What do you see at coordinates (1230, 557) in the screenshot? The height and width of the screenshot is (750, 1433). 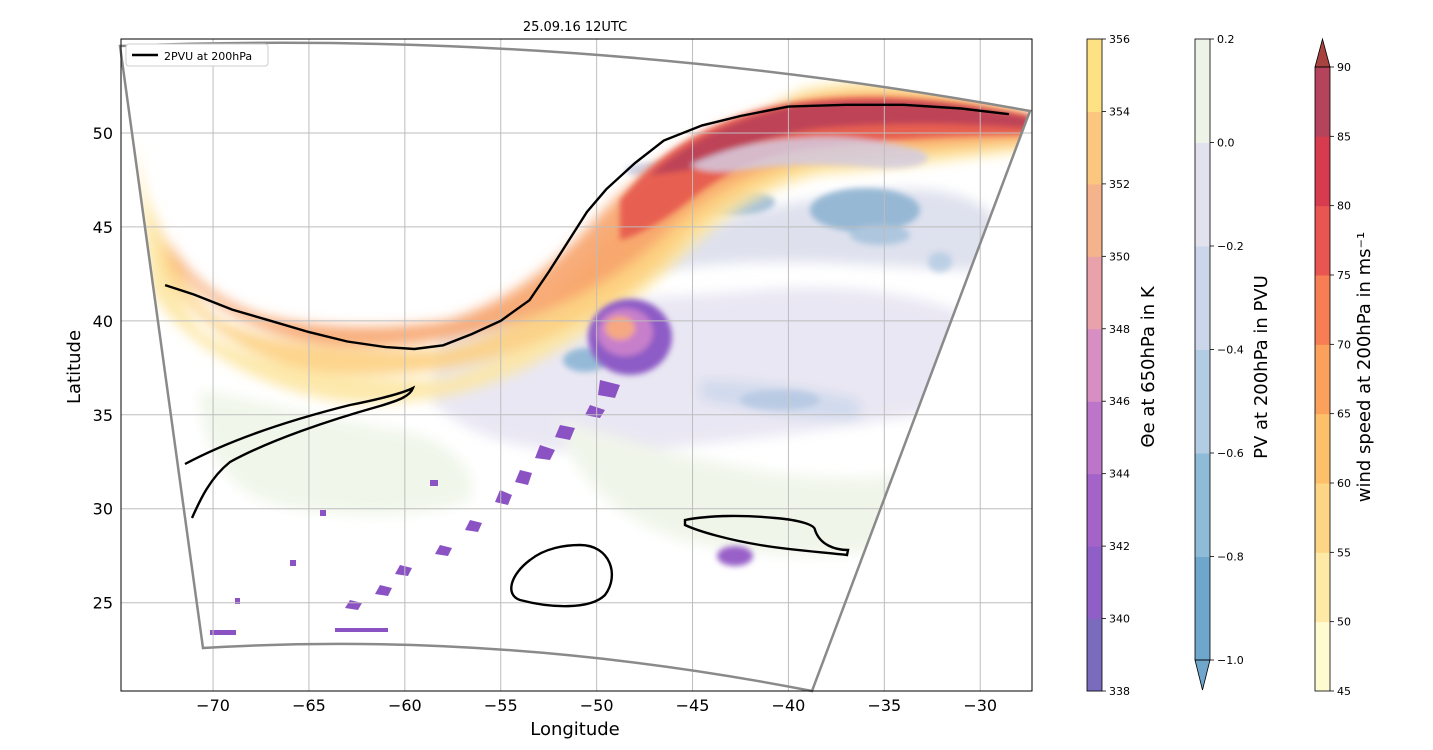 I see `colorbar-1-tick-label-1: −0.8` at bounding box center [1230, 557].